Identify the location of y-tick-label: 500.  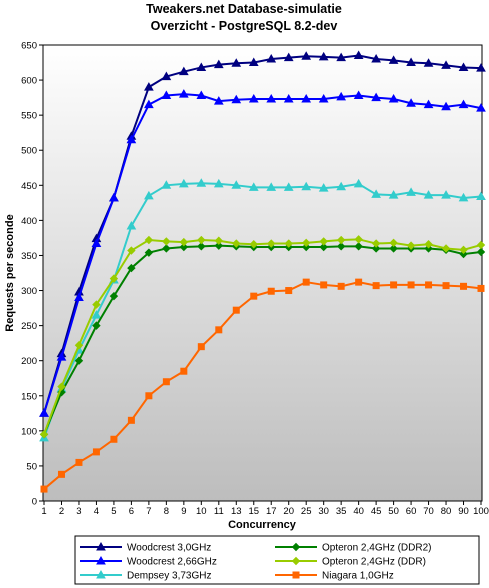
(29, 151).